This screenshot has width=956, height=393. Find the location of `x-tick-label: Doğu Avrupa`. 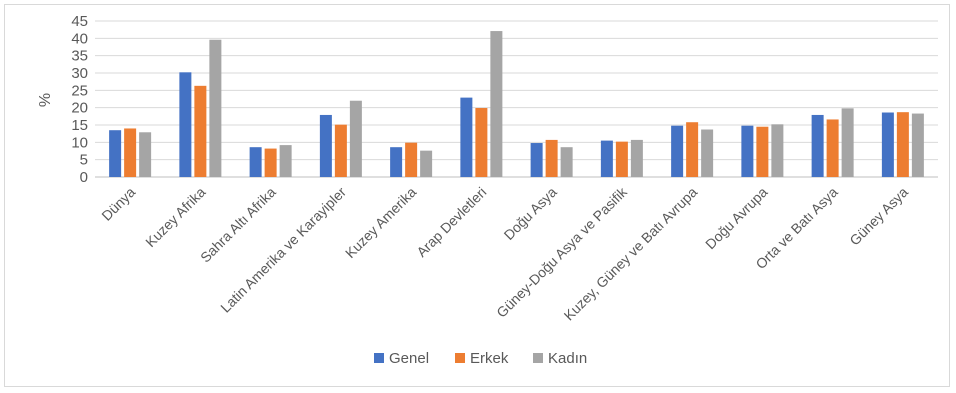

x-tick-label: Doğu Avrupa is located at coordinates (736, 218).